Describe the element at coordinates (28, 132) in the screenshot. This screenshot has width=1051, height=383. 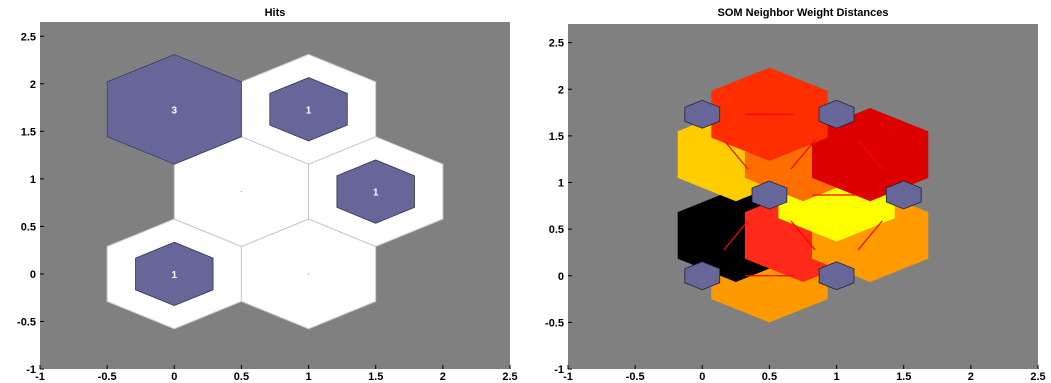
I see `hits-ytick-label: 1.5` at that location.